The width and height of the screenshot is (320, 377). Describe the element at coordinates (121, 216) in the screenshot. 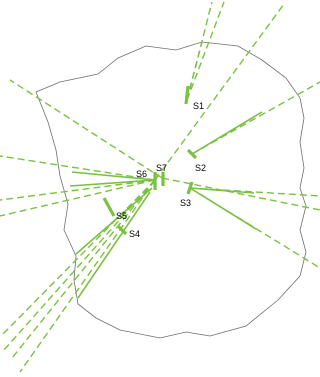

I see `s5-label: S5` at that location.